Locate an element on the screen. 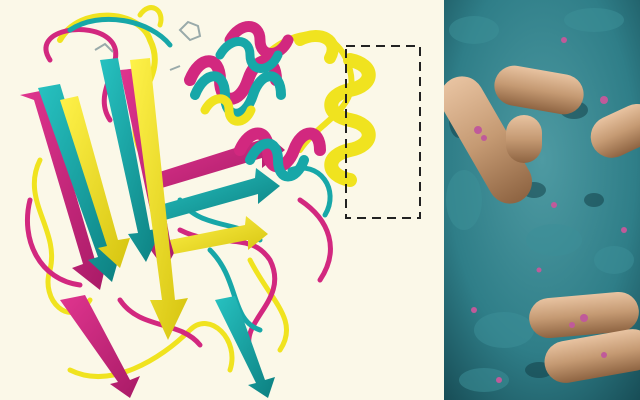 Image resolution: width=640 pixels, height=400 pixels. magenta-helix is located at coordinates (233, 80).